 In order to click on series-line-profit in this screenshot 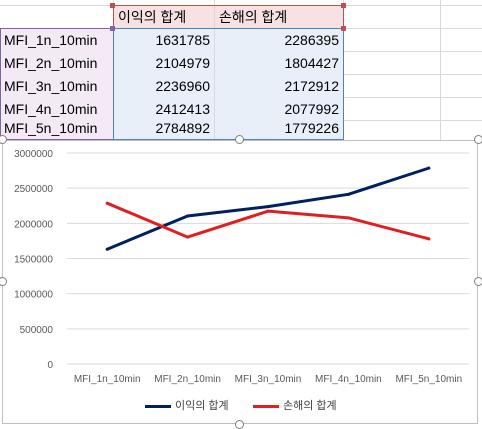, I will do `click(268, 208)`.